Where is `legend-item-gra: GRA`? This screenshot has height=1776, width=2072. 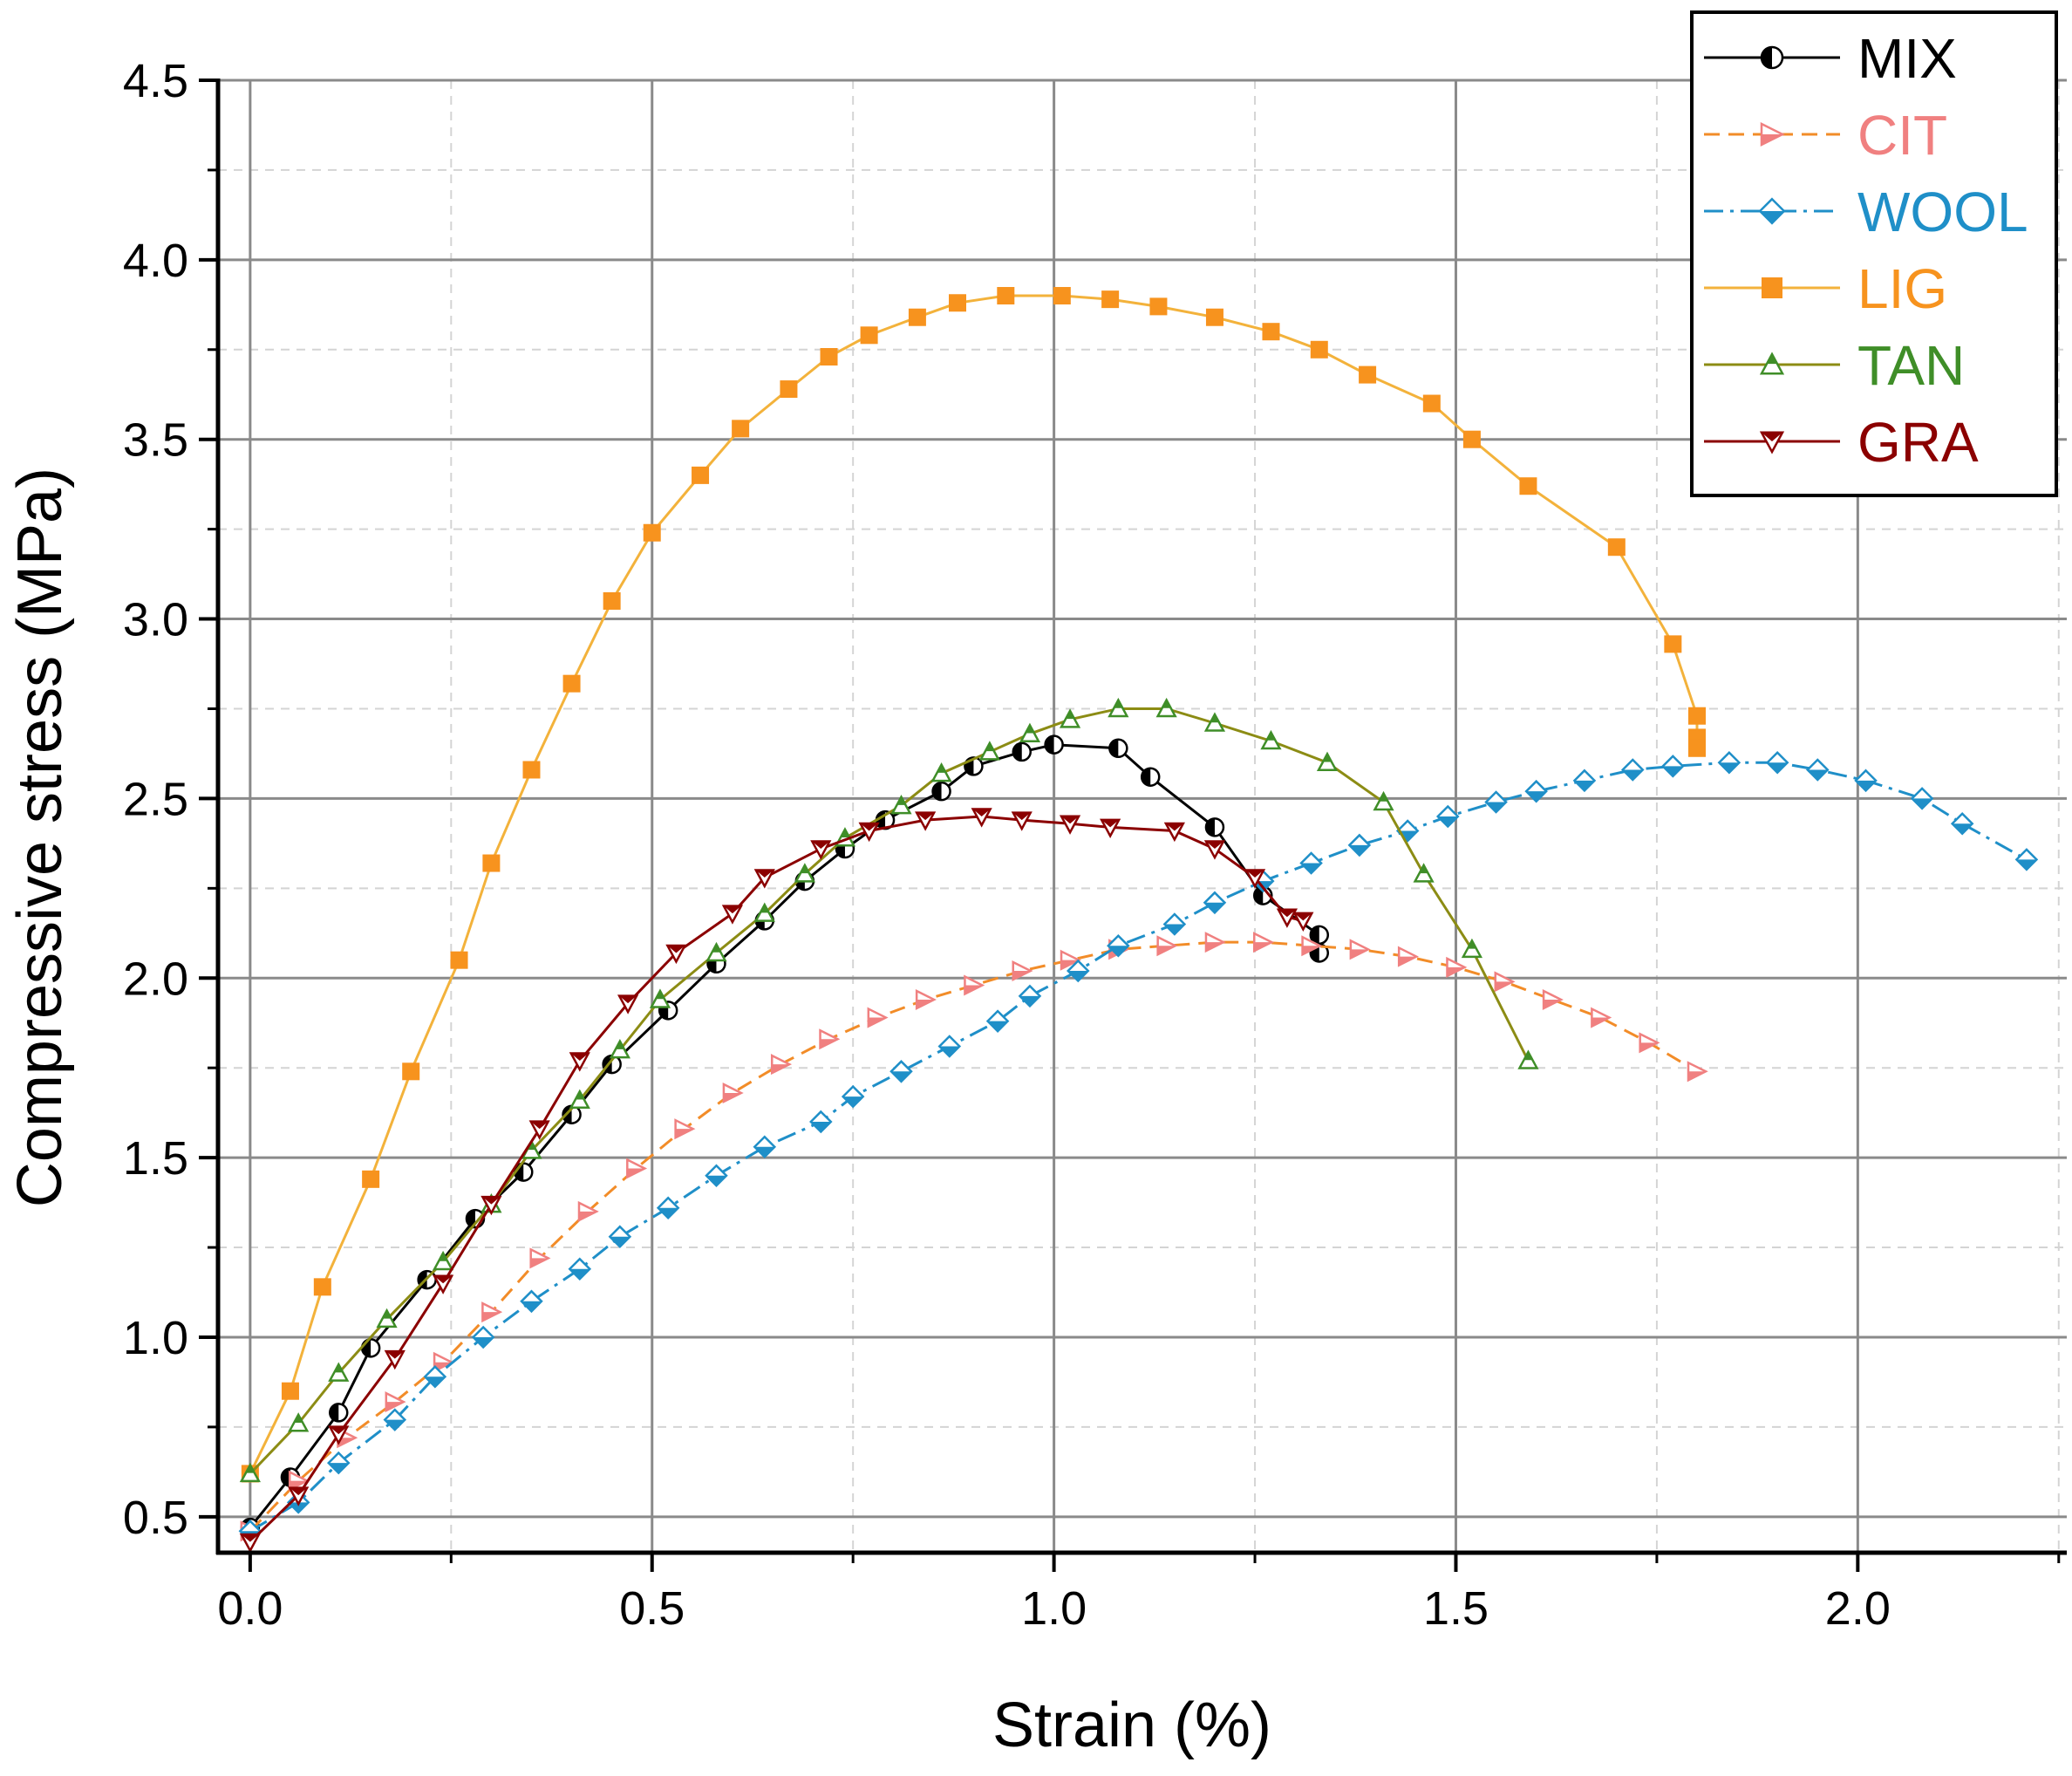 legend-item-gra: GRA is located at coordinates (1842, 442).